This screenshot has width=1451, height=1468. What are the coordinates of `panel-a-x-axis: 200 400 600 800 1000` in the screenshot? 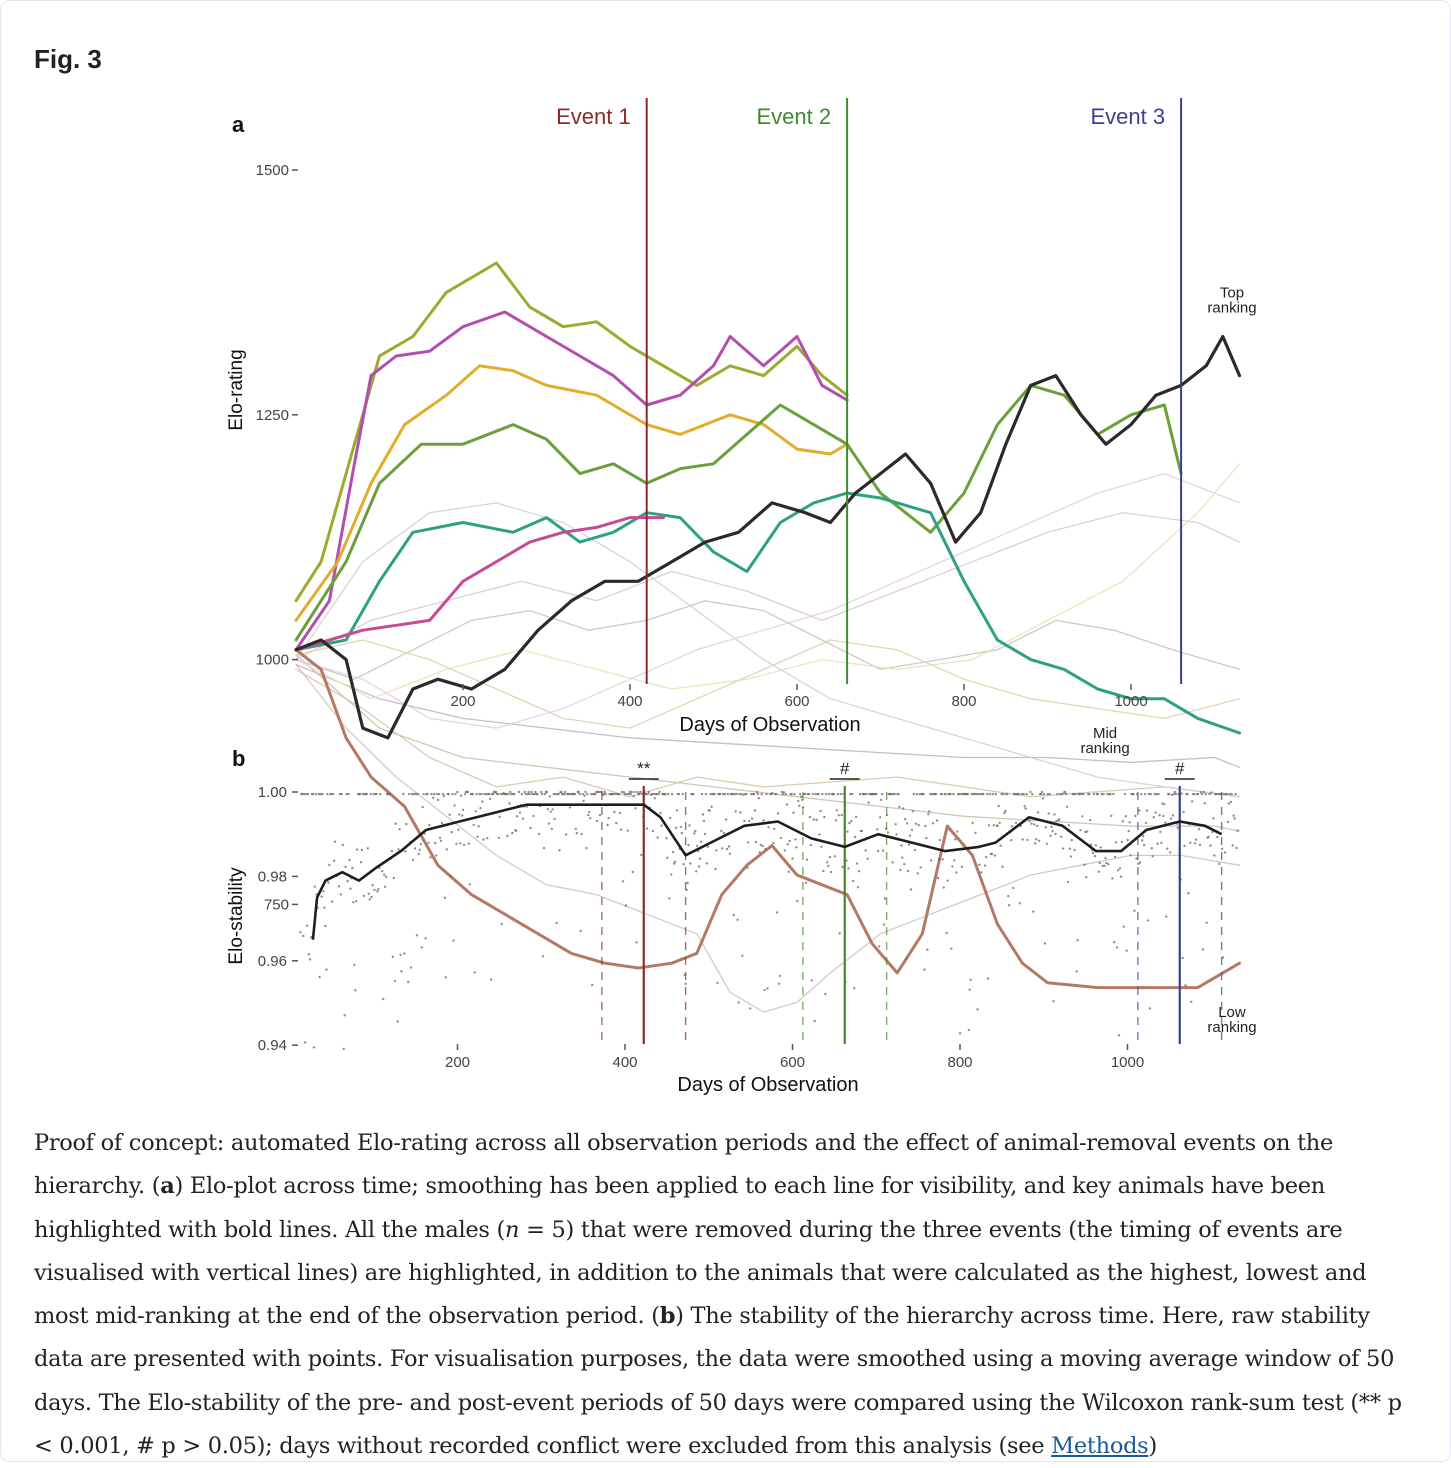 It's located at (799, 697).